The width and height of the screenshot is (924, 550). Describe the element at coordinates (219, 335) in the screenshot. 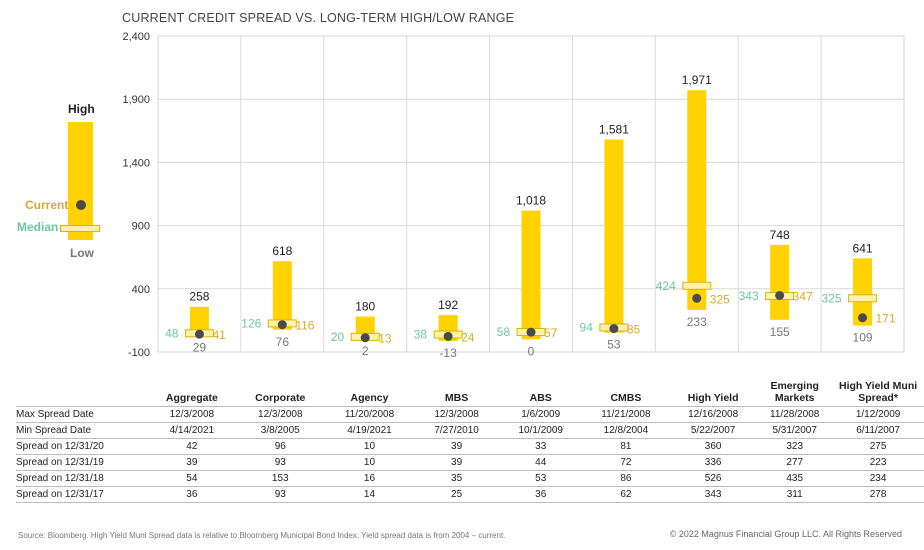

I see `current-value-label: 41` at that location.